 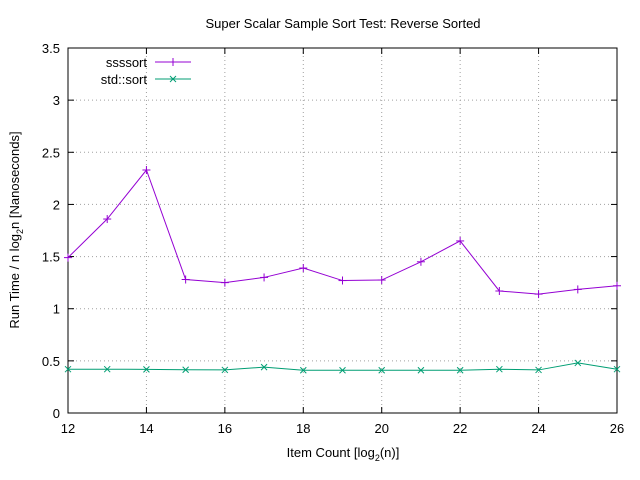 I want to click on x-tick-label: 26, so click(x=617, y=428).